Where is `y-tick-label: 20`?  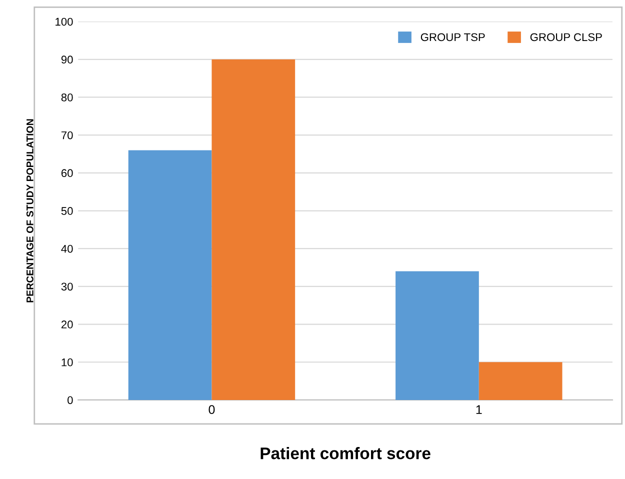
y-tick-label: 20 is located at coordinates (67, 324).